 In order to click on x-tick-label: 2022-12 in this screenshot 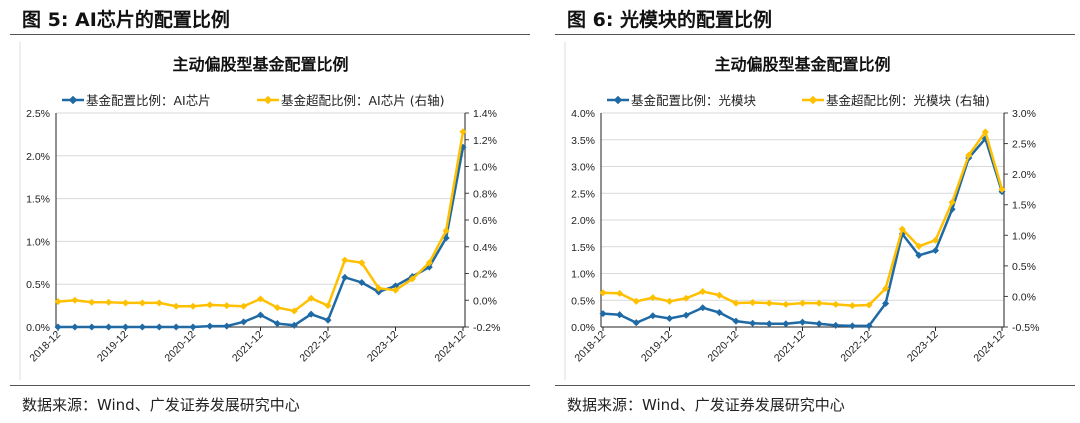, I will do `click(856, 347)`.